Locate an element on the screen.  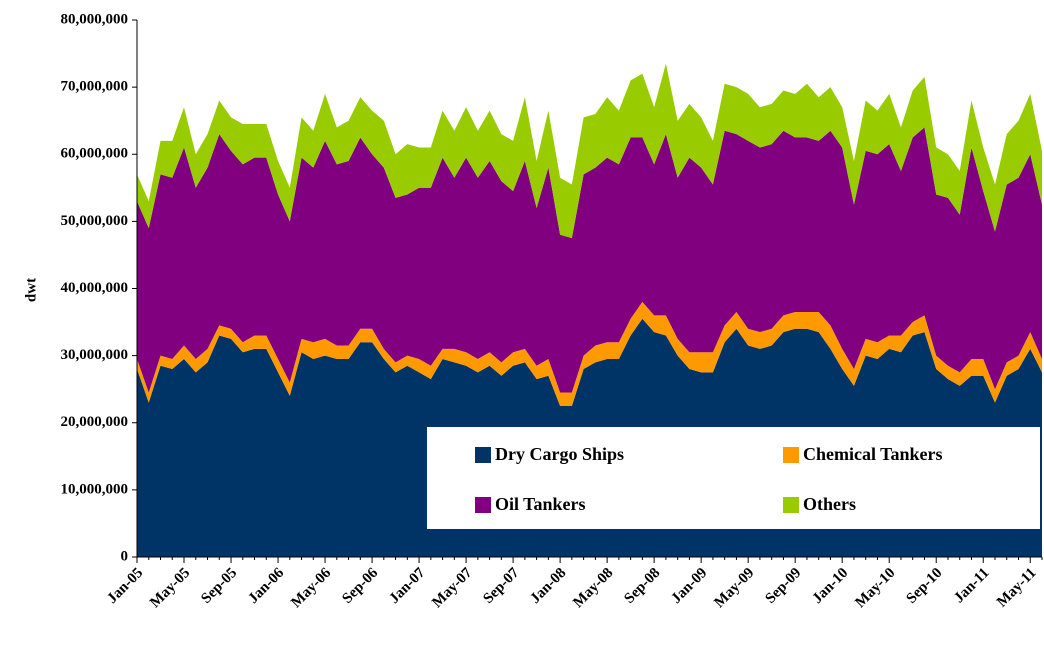
x-tick-label: Jan-06 is located at coordinates (266, 586).